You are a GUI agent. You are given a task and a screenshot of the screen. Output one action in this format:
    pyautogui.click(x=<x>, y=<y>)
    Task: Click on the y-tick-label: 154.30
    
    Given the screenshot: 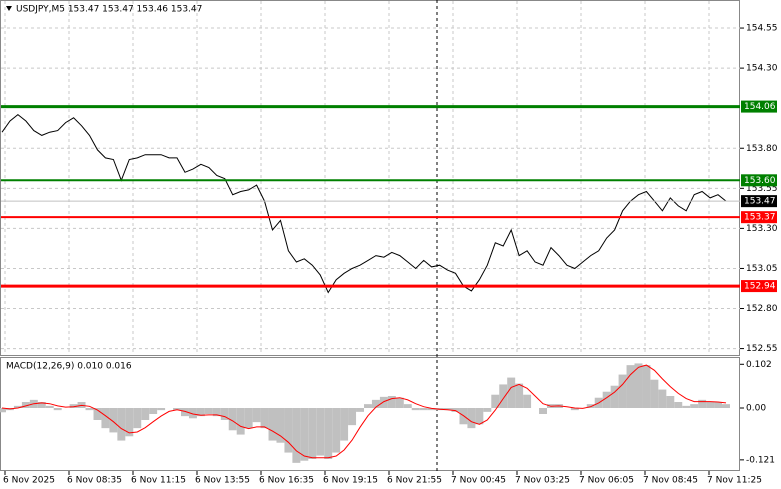 What is the action you would take?
    pyautogui.click(x=762, y=69)
    